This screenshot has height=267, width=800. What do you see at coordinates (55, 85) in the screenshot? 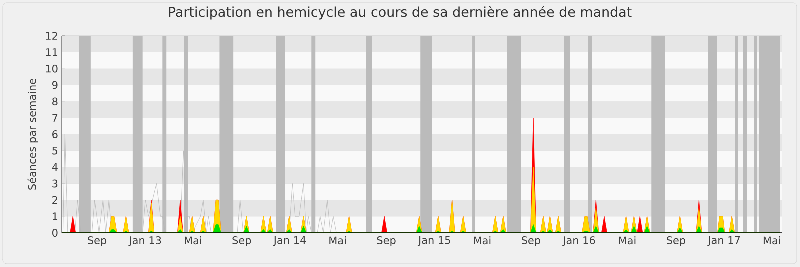
I see `y-tick-label: 9` at bounding box center [55, 85].